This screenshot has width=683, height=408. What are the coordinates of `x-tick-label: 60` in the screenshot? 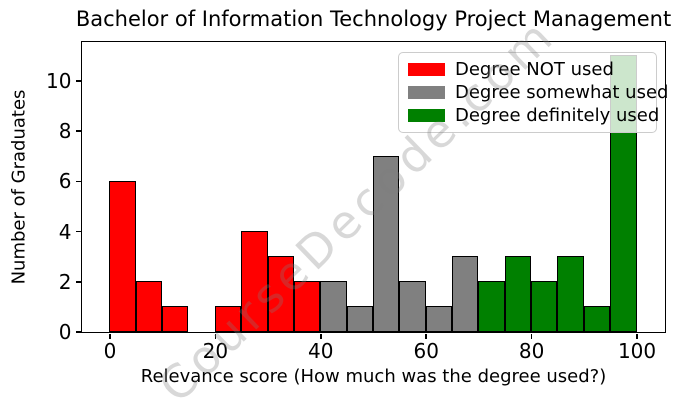 It's located at (426, 351).